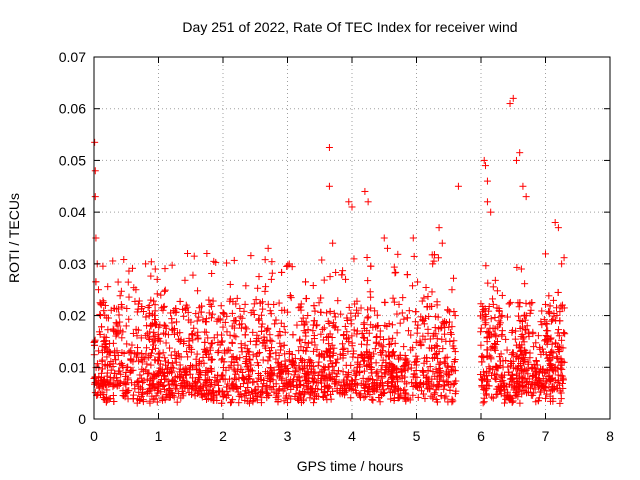 This screenshot has height=480, width=640. Describe the element at coordinates (72, 57) in the screenshot. I see `y-tick-label: 0.07` at that location.